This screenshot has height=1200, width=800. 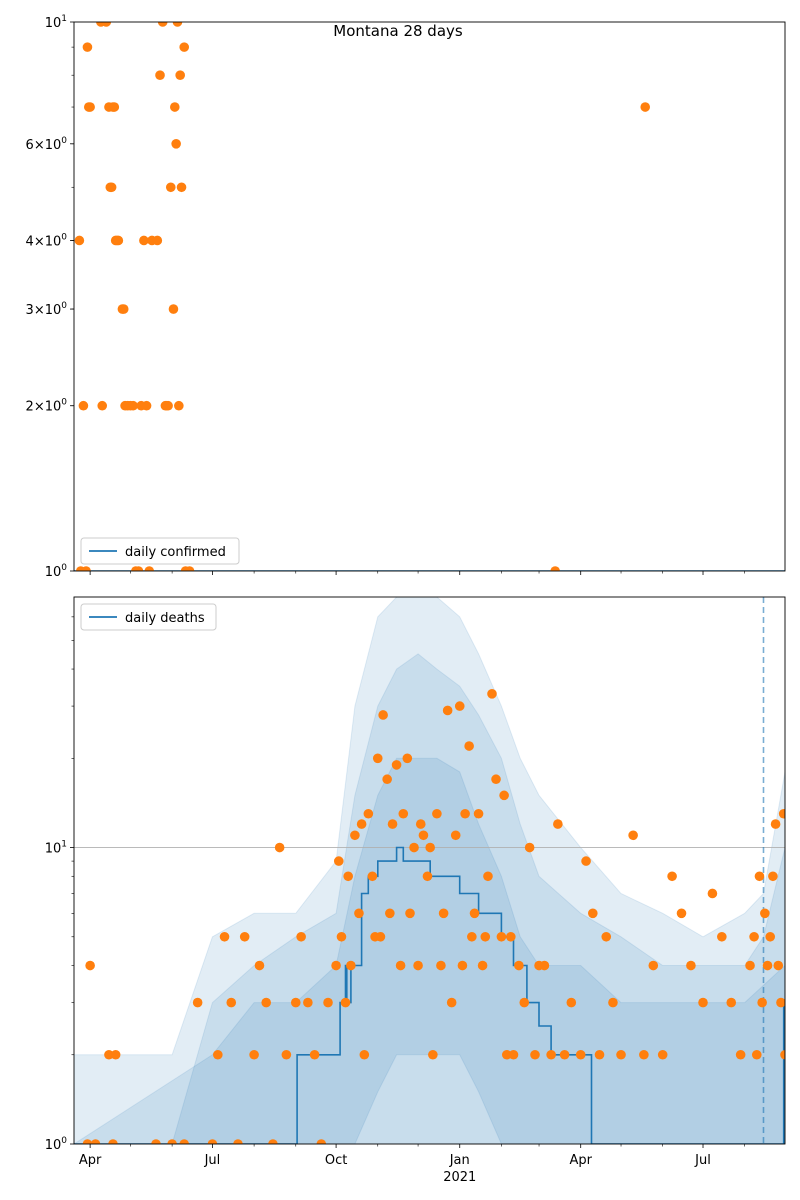 I want to click on x-tick-label: Oct, so click(x=336, y=1160).